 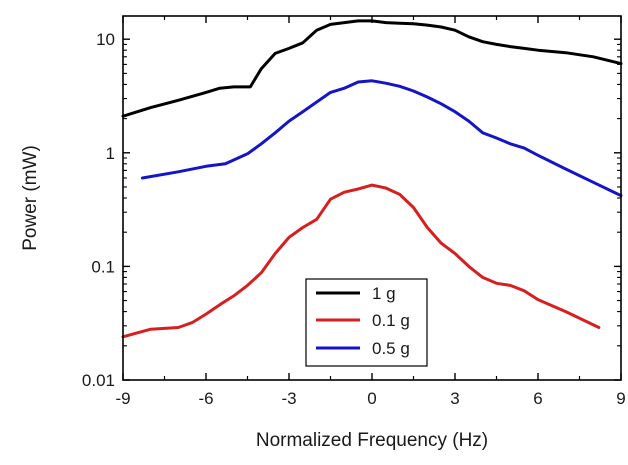 What do you see at coordinates (372, 440) in the screenshot?
I see `x-axis-title: Normalized Frequency (Hz)` at bounding box center [372, 440].